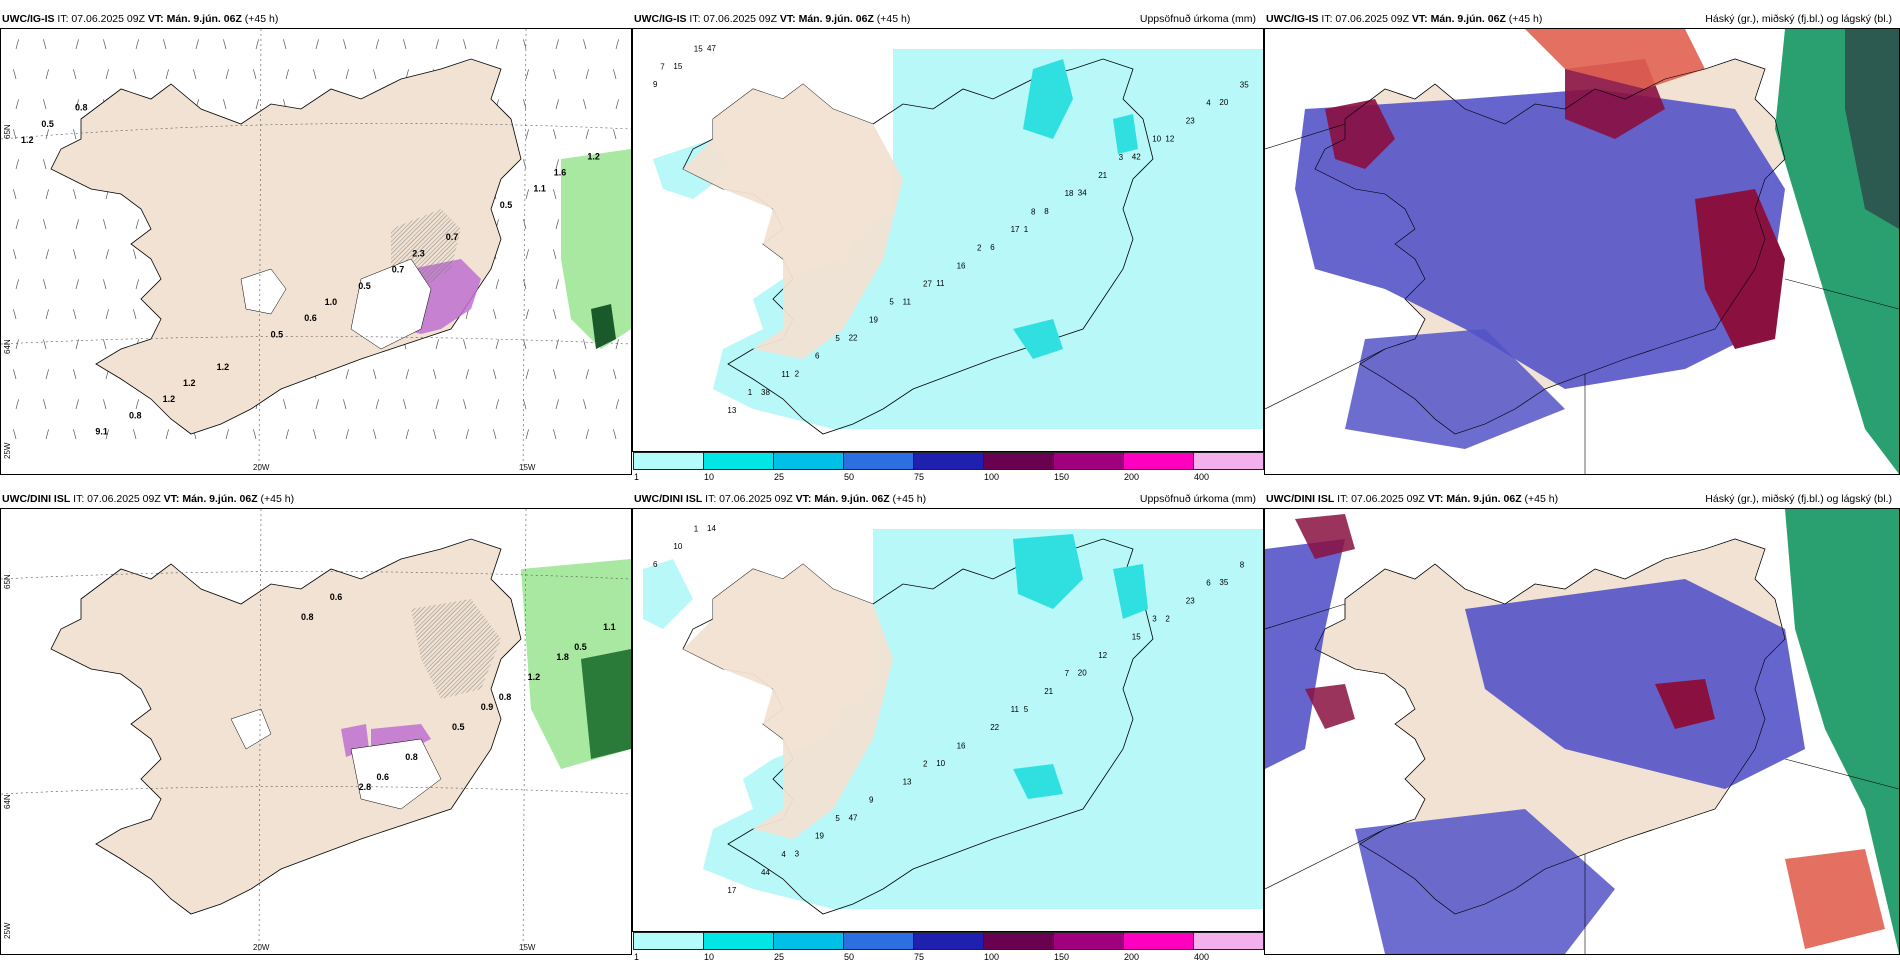 Image resolution: width=1900 pixels, height=962 pixels. Describe the element at coordinates (992, 957) in the screenshot. I see `colorbar-label: 100` at that location.